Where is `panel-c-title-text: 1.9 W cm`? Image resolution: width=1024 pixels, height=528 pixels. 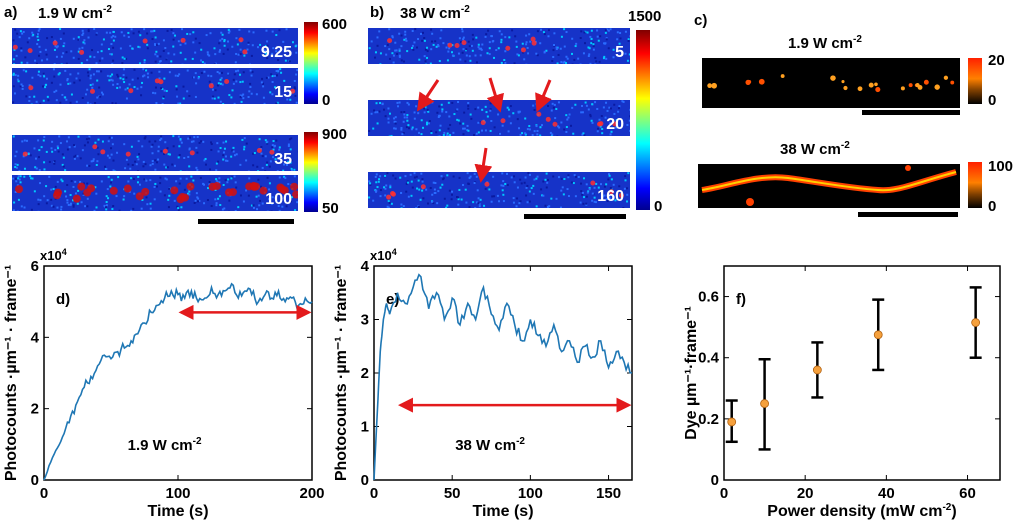 panel-c-title-text: 1.9 W cm is located at coordinates (821, 43).